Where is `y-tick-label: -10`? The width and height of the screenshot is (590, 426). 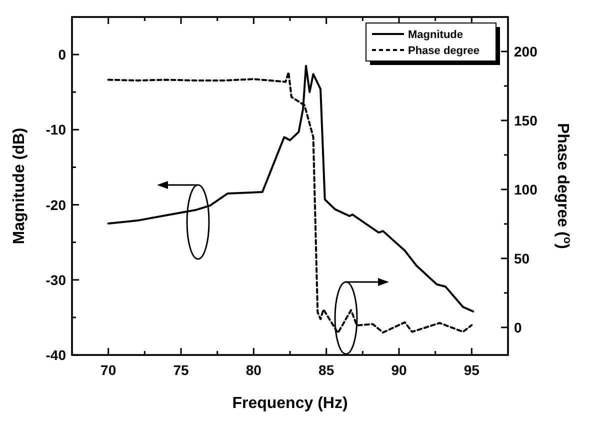
y-tick-label: -10 is located at coordinates (56, 130).